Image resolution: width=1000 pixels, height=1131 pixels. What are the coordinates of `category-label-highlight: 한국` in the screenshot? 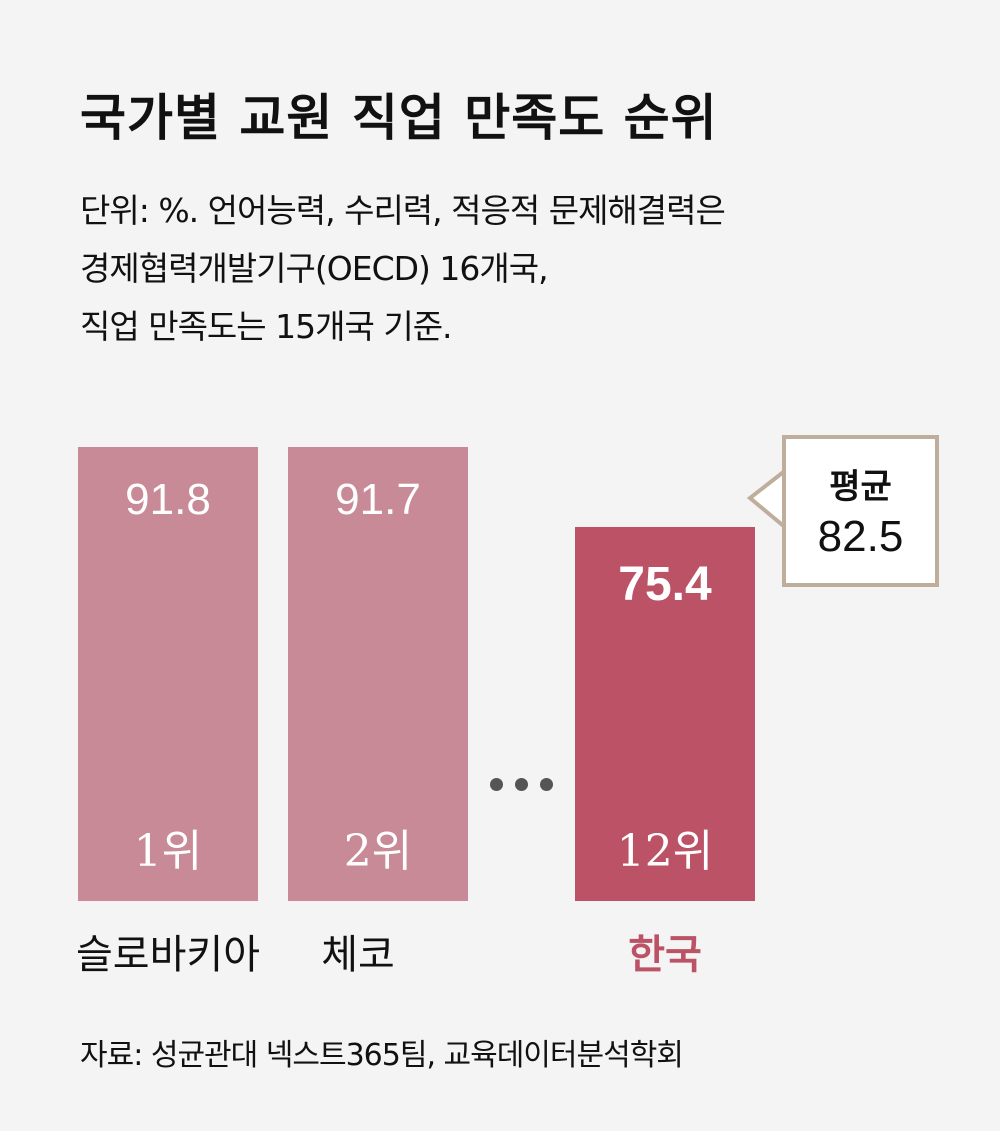 It's located at (665, 955).